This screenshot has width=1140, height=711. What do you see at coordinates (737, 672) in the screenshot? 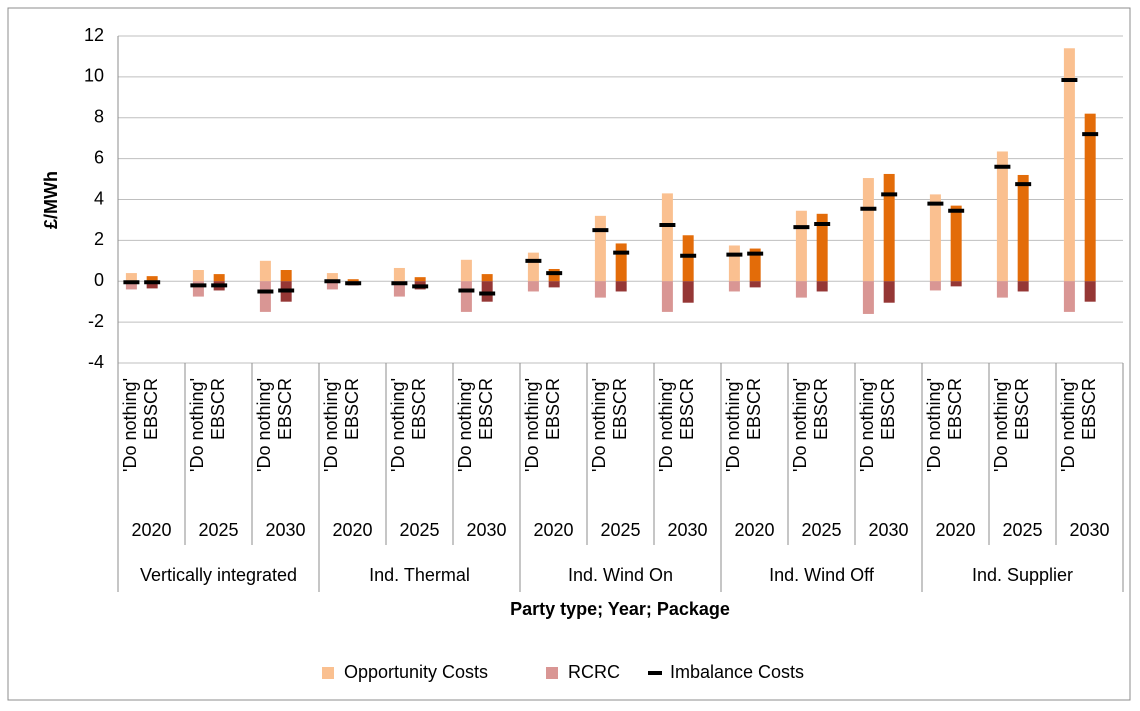
I see `legend-label: Imbalance Costs` at bounding box center [737, 672].